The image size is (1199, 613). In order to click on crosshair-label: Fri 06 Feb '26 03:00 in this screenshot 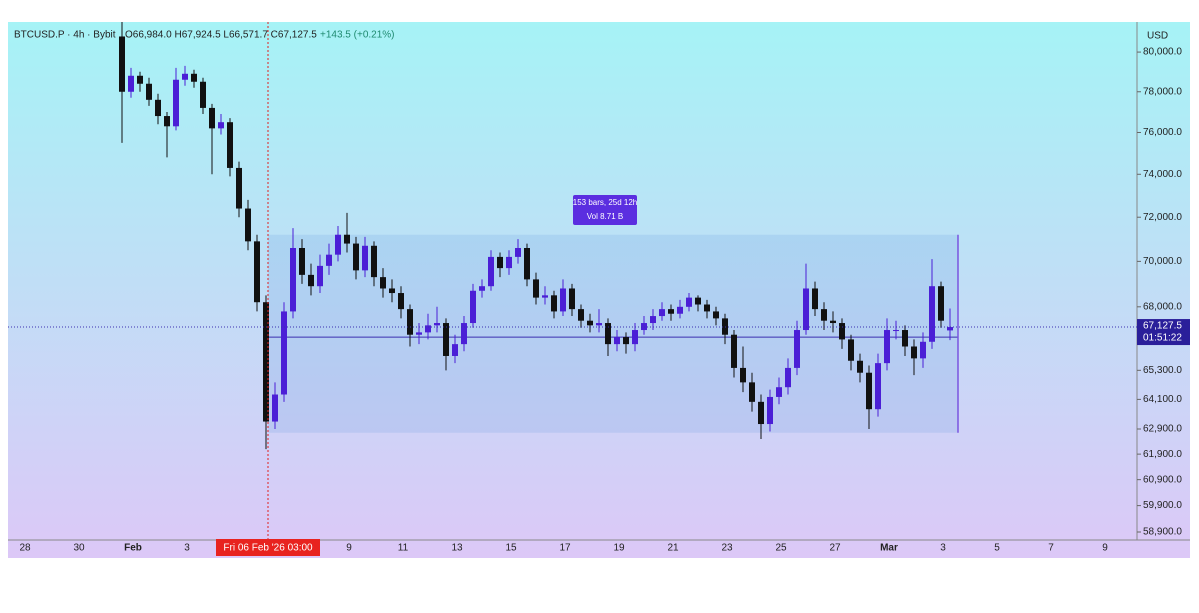, I will do `click(268, 548)`.